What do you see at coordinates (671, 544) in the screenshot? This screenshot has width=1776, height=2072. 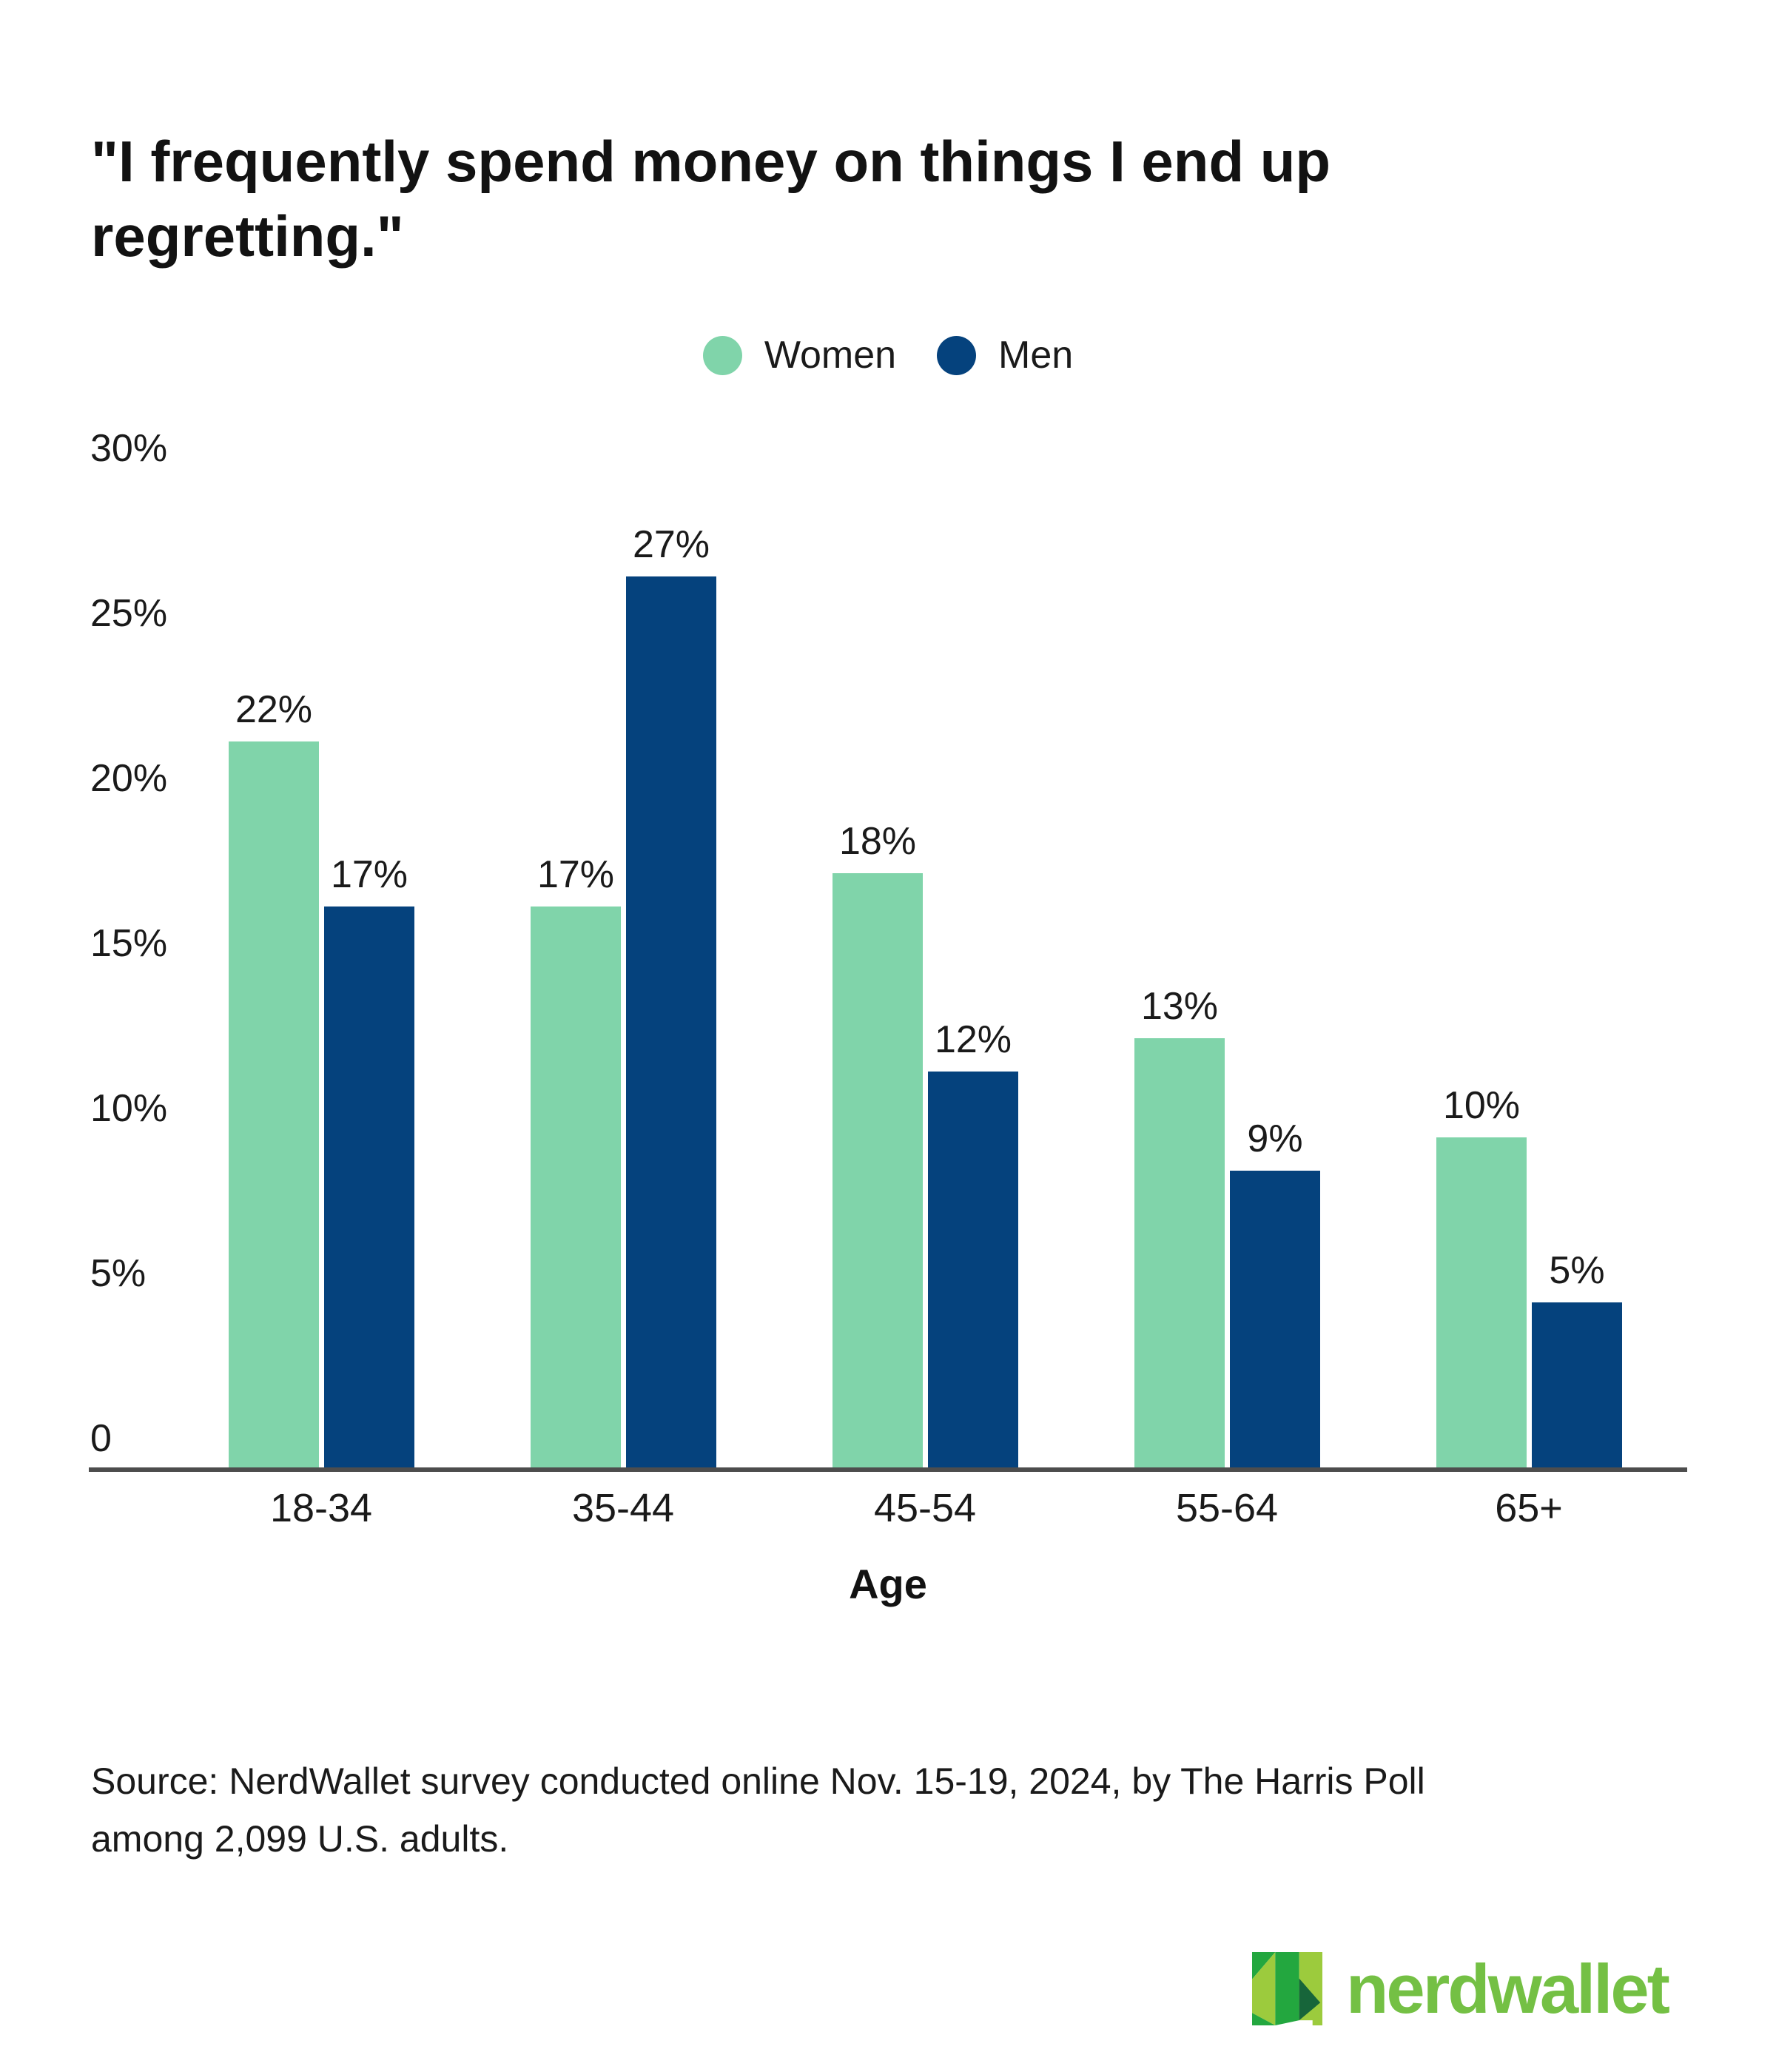 I see `bar-value-label-men-35-44: 27%` at bounding box center [671, 544].